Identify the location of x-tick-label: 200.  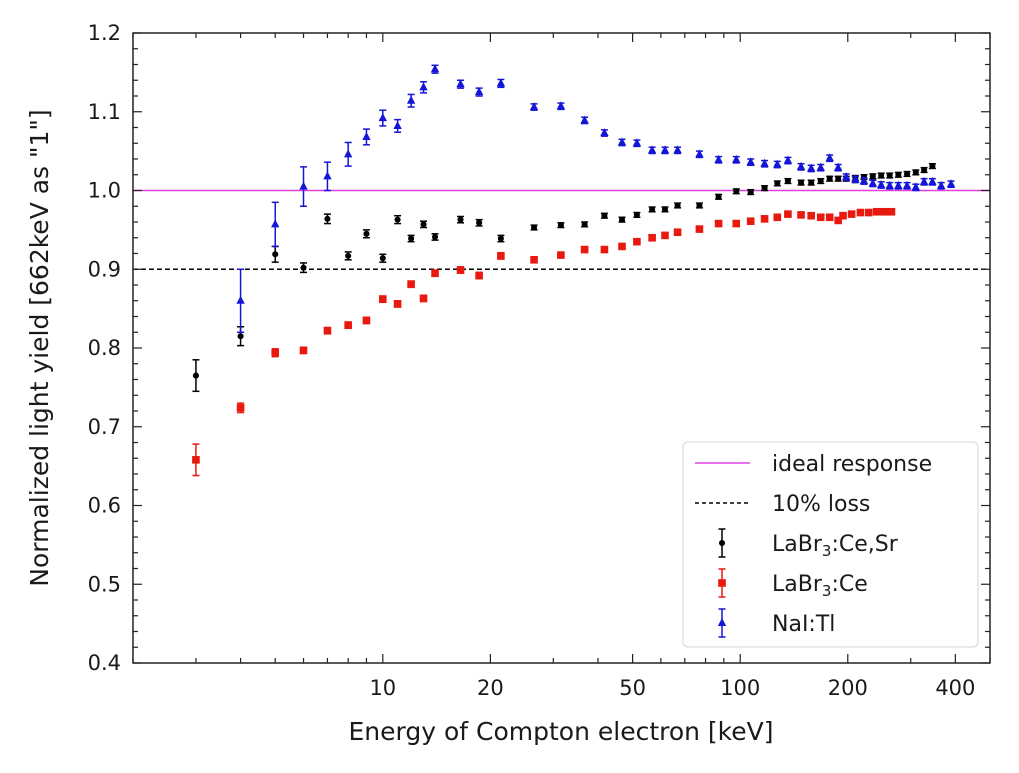
(848, 688).